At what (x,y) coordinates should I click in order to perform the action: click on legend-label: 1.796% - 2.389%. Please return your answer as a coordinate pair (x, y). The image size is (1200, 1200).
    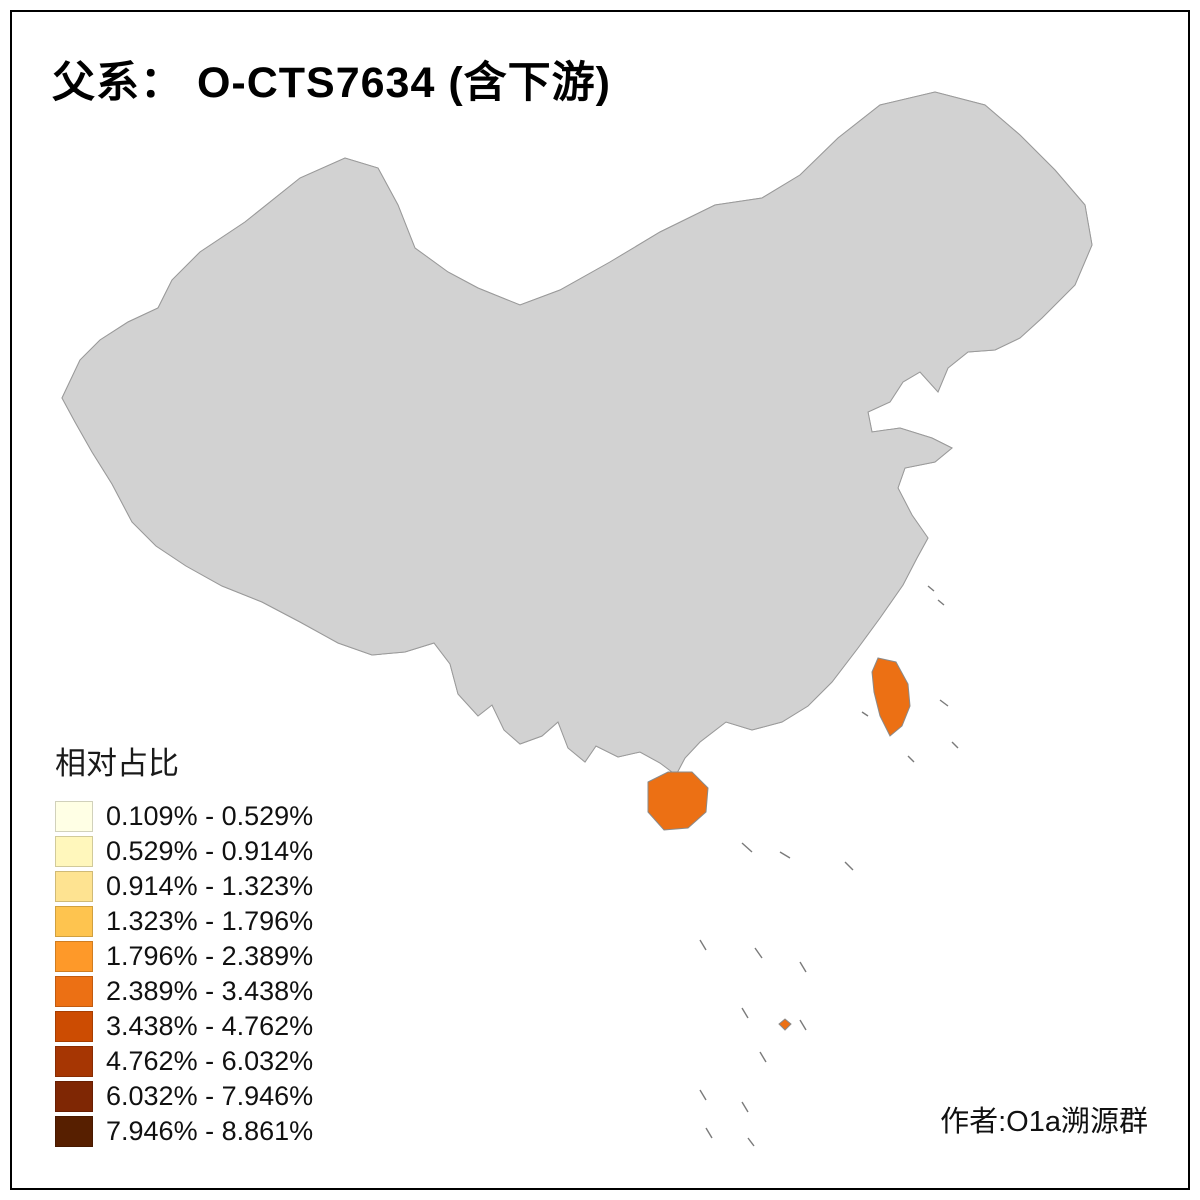
    Looking at the image, I should click on (210, 955).